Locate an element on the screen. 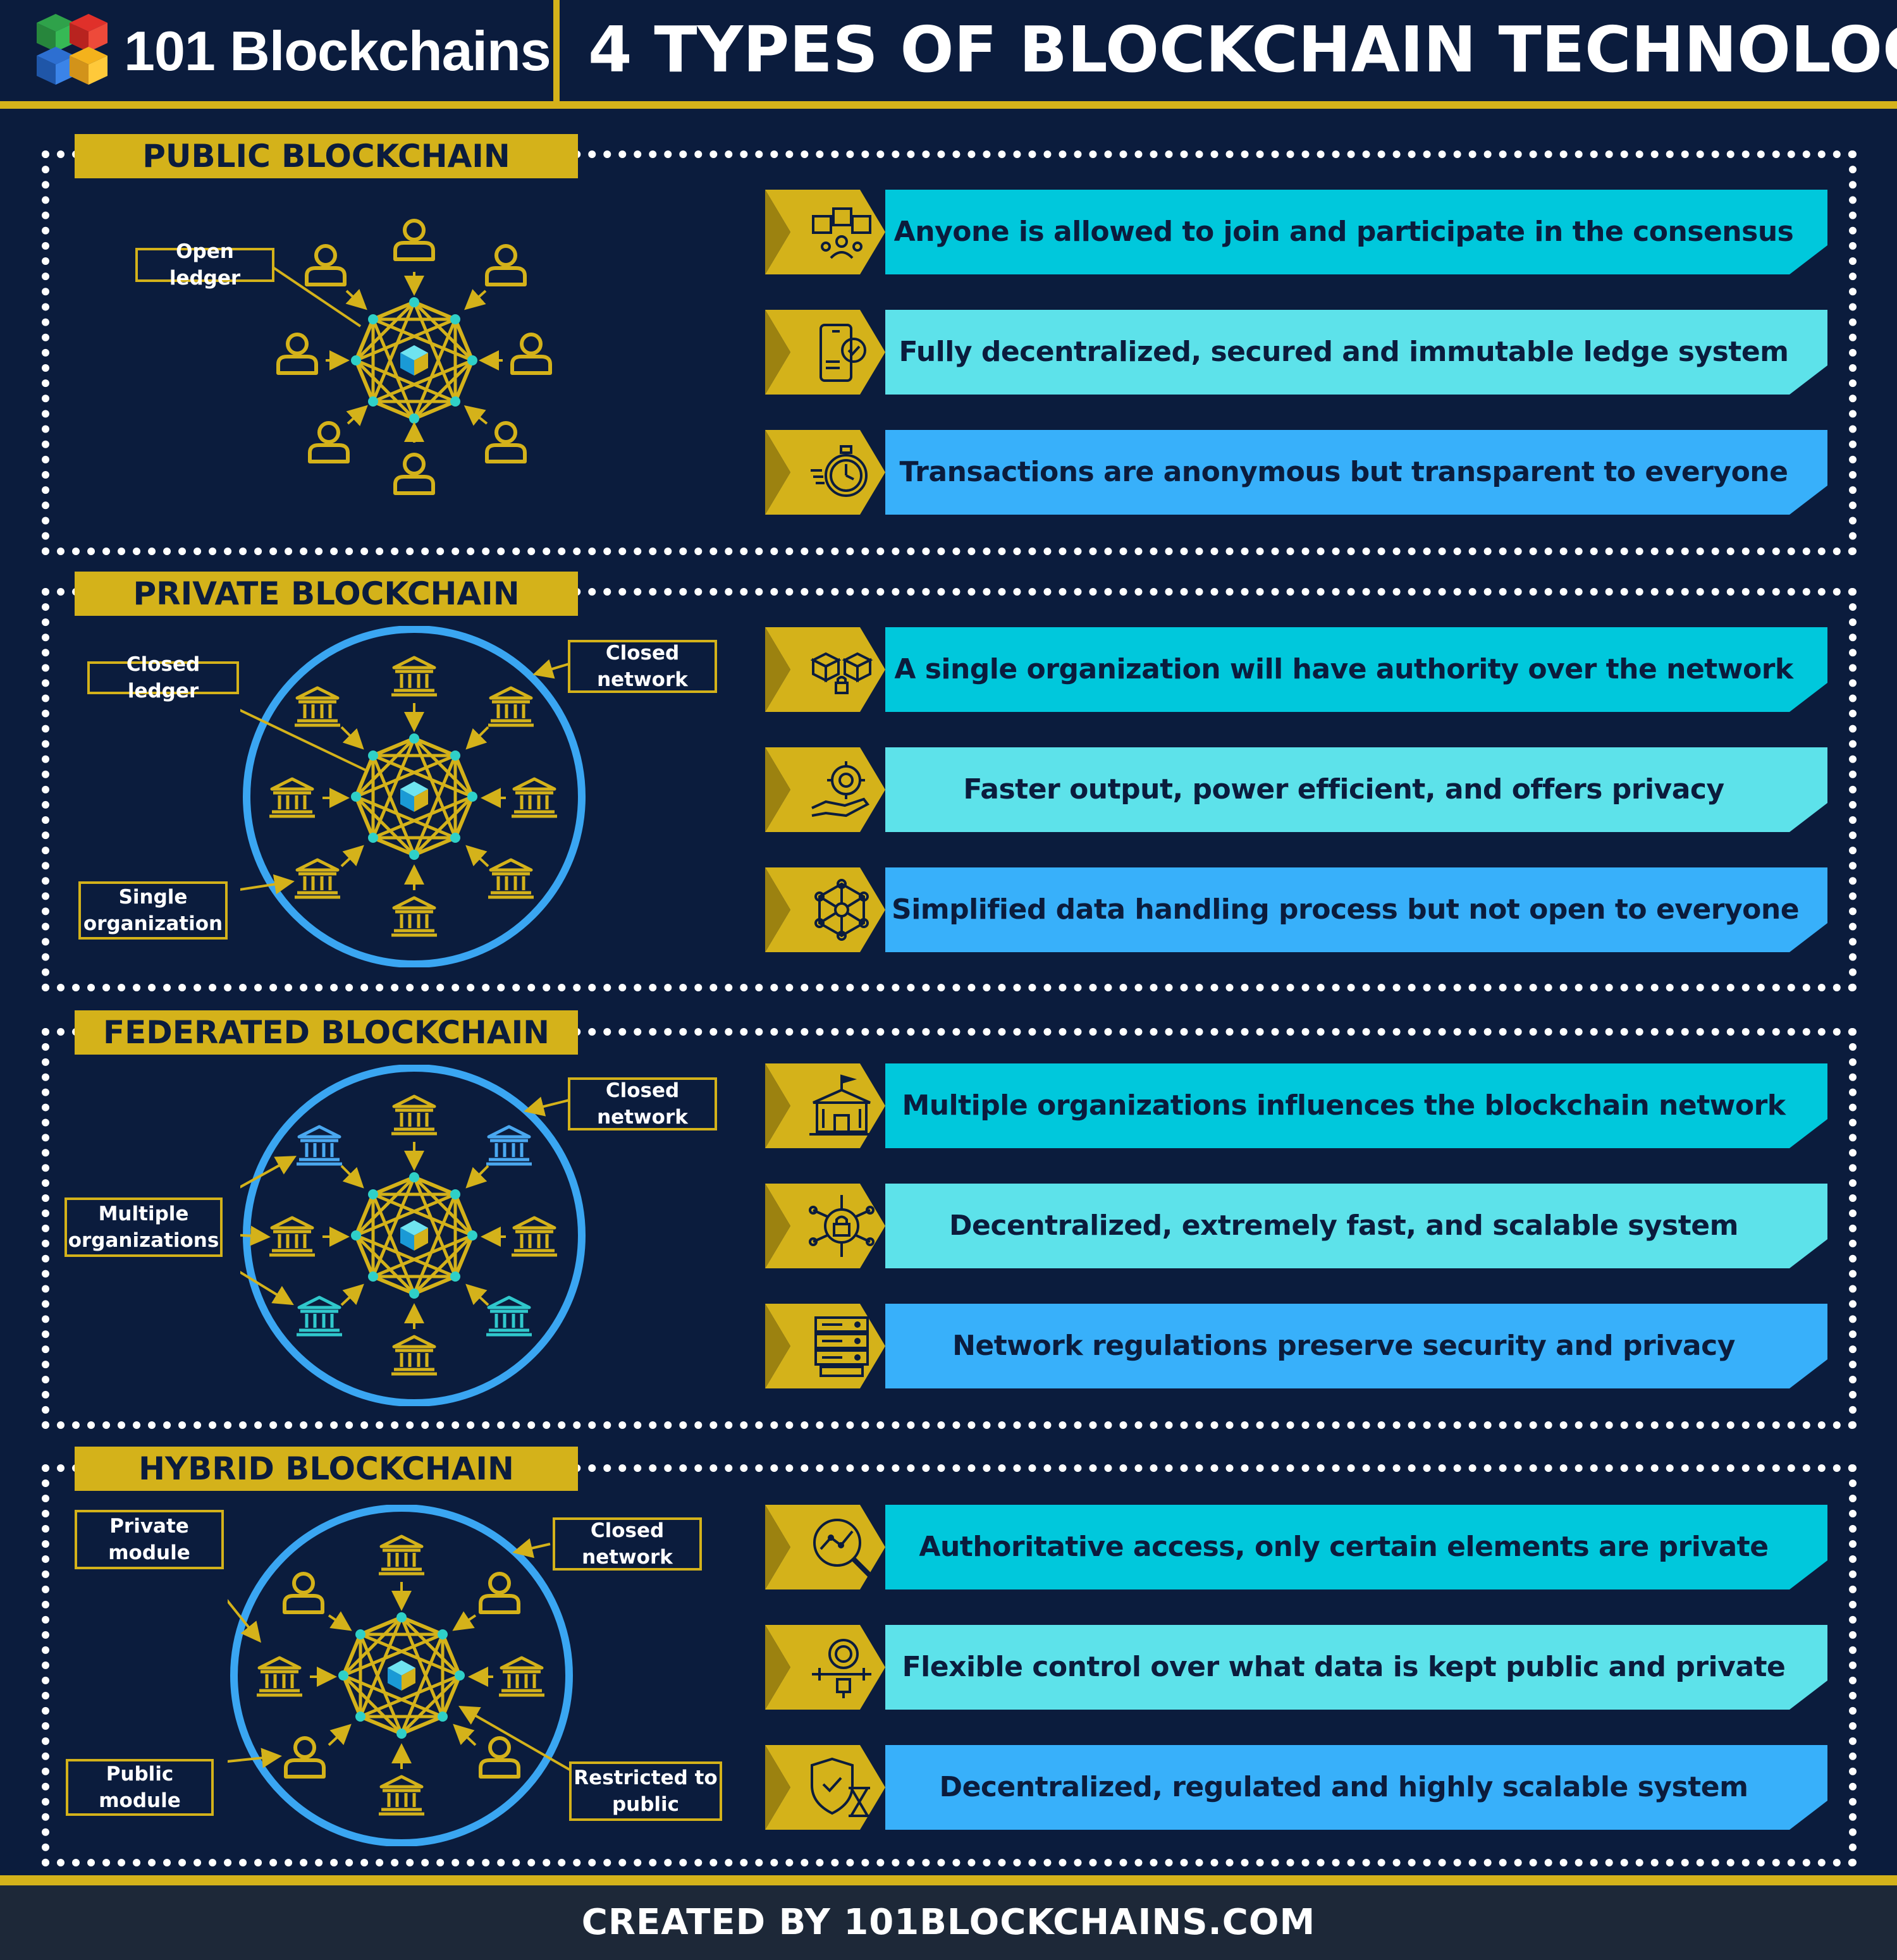 The height and width of the screenshot is (1960, 1897). shield-hourglass-icon is located at coordinates (840, 1787).